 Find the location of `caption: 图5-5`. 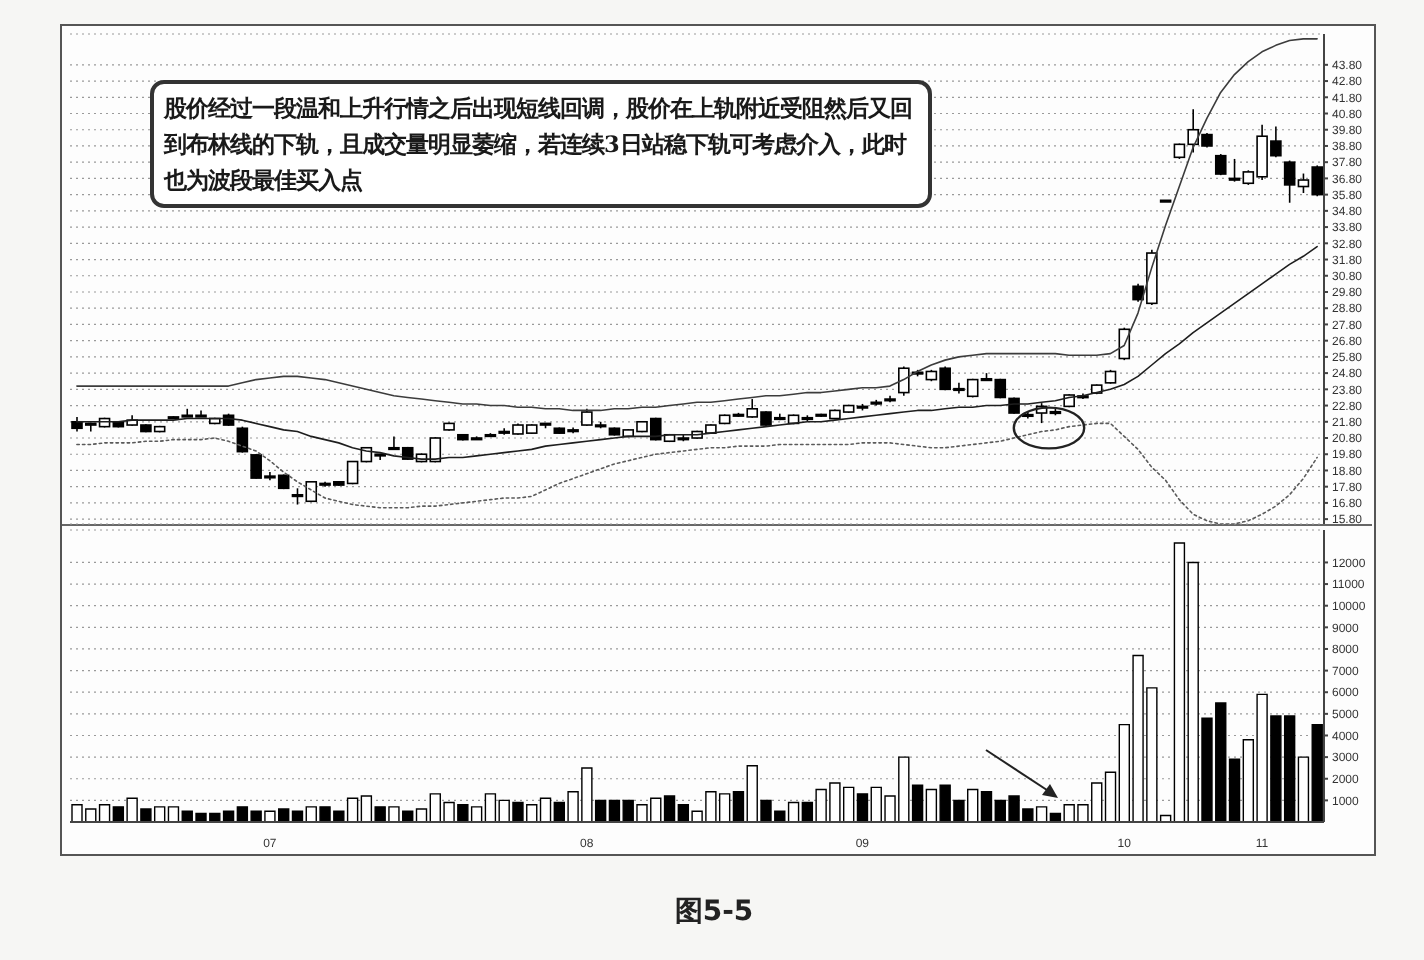

caption: 图5-5 is located at coordinates (714, 912).